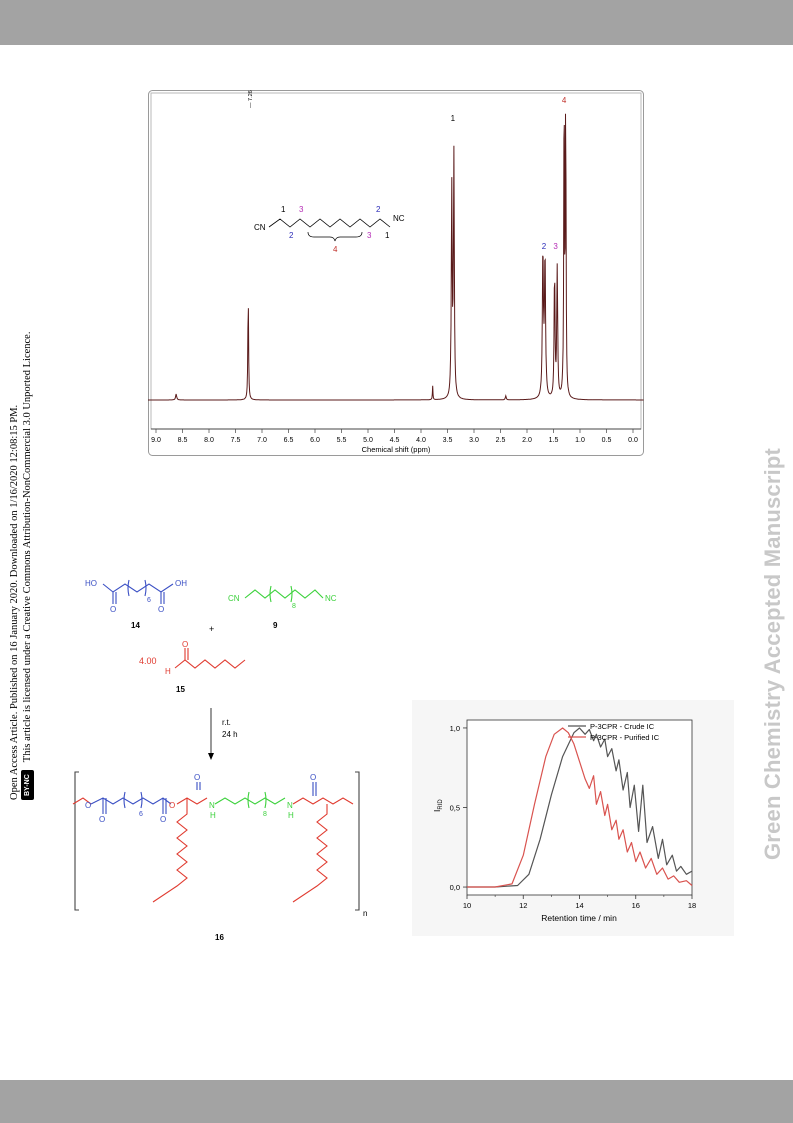 This screenshot has width=793, height=1123. Describe the element at coordinates (315, 440) in the screenshot. I see `nmr-tick-label: 6.0` at that location.